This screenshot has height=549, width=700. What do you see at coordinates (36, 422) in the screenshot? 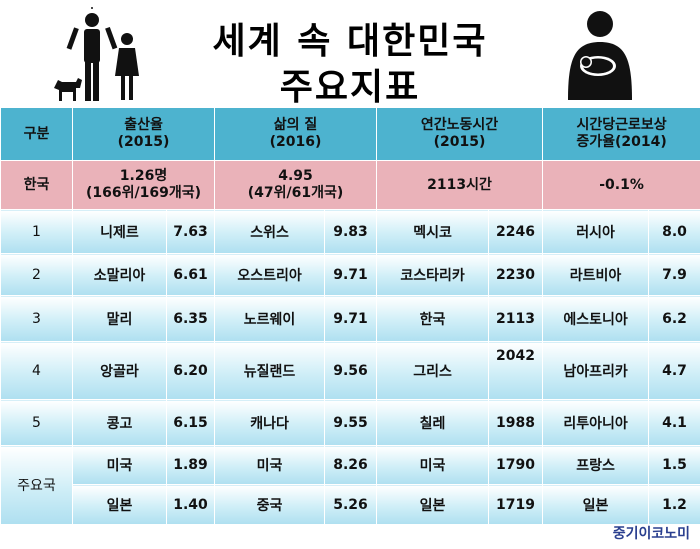
I see `rank-cell: 5` at bounding box center [36, 422].